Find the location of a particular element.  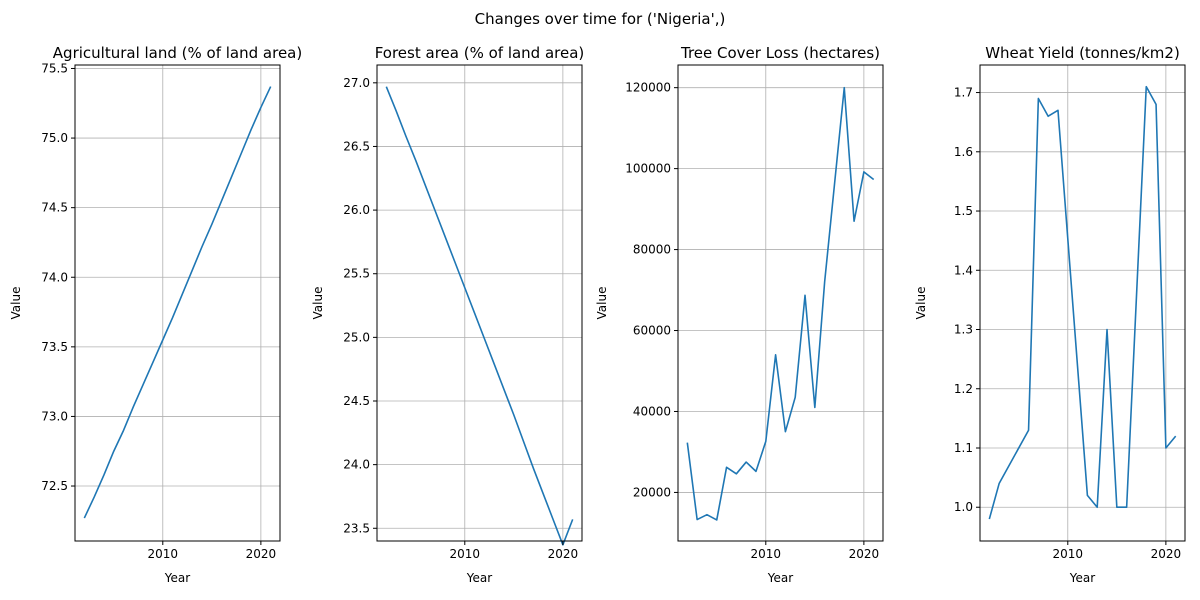

y-tick-label: 1.5 is located at coordinates (963, 211).